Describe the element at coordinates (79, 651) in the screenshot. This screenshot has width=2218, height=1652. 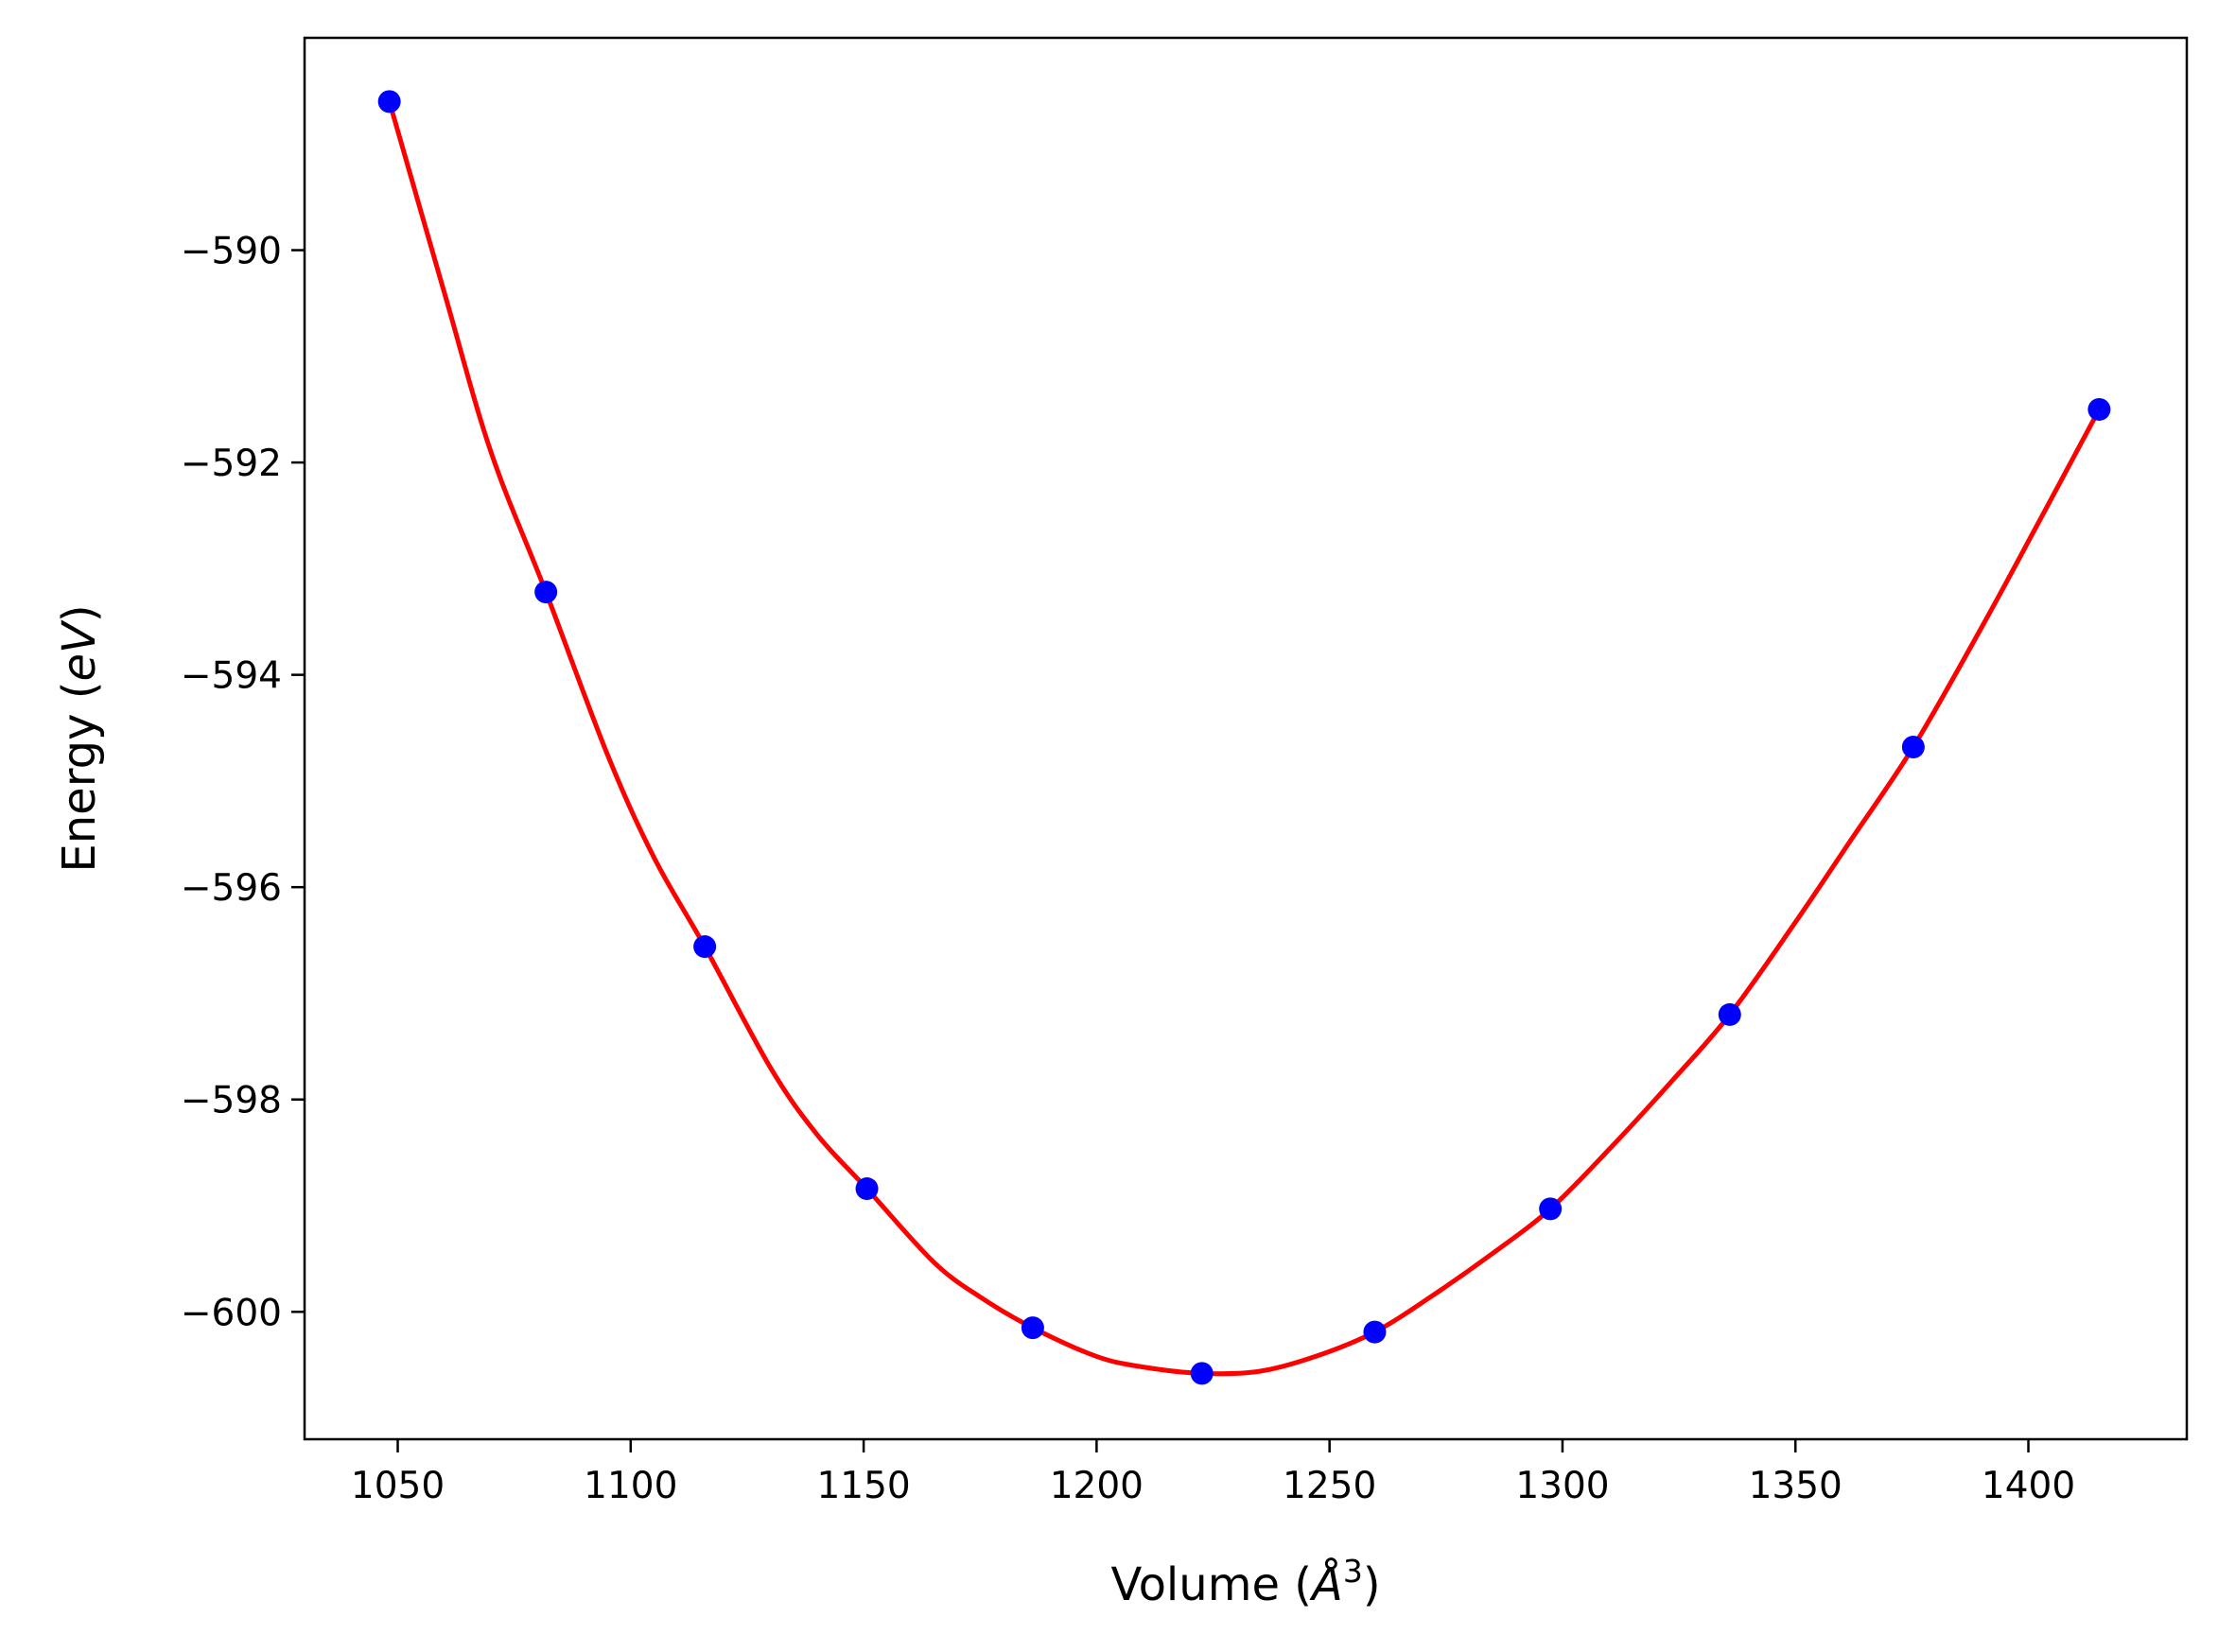
I see `y-axis-label-unit: eV` at that location.